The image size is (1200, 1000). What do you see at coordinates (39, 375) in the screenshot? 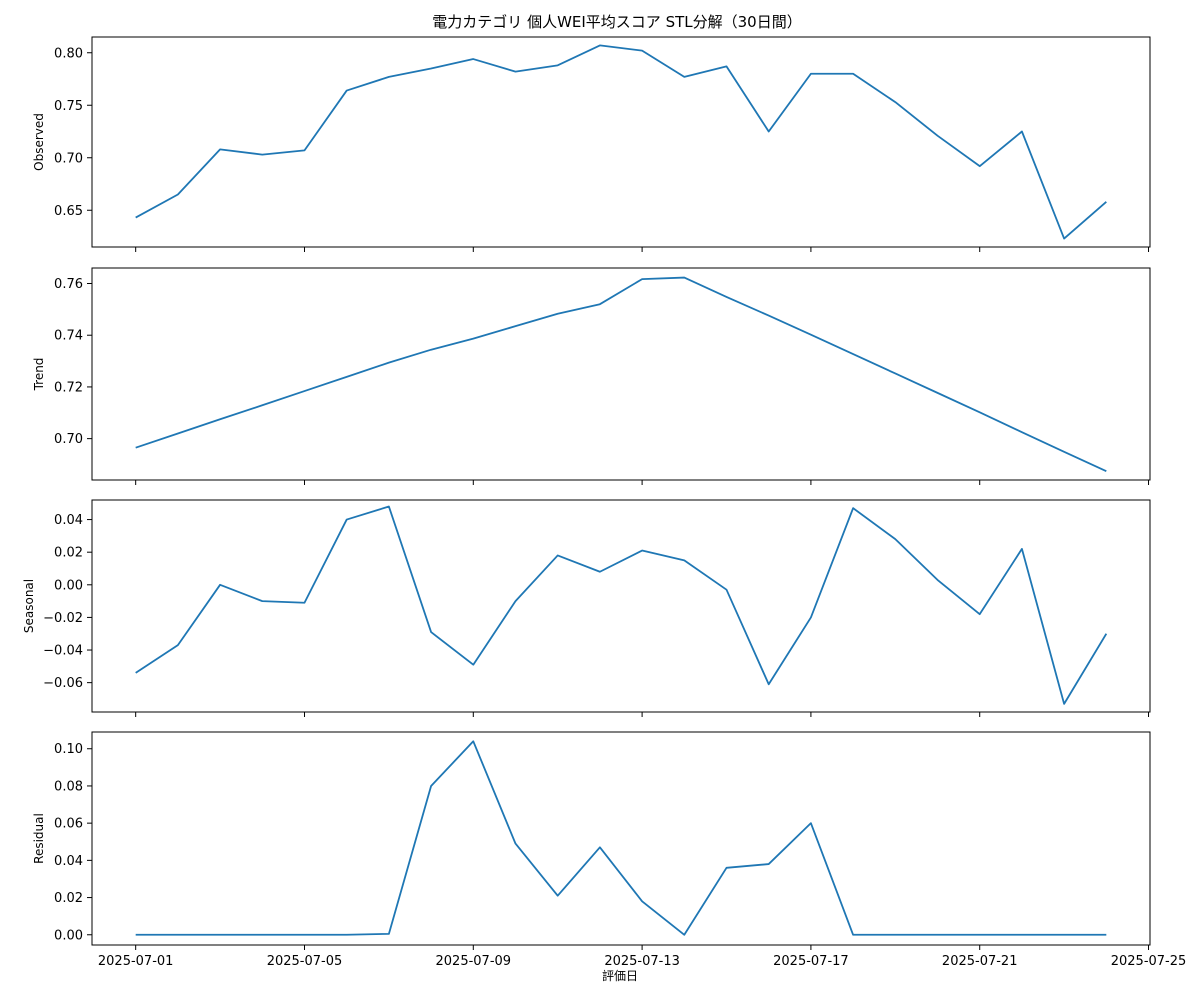
I see `y-axis-label: Trend` at bounding box center [39, 375].